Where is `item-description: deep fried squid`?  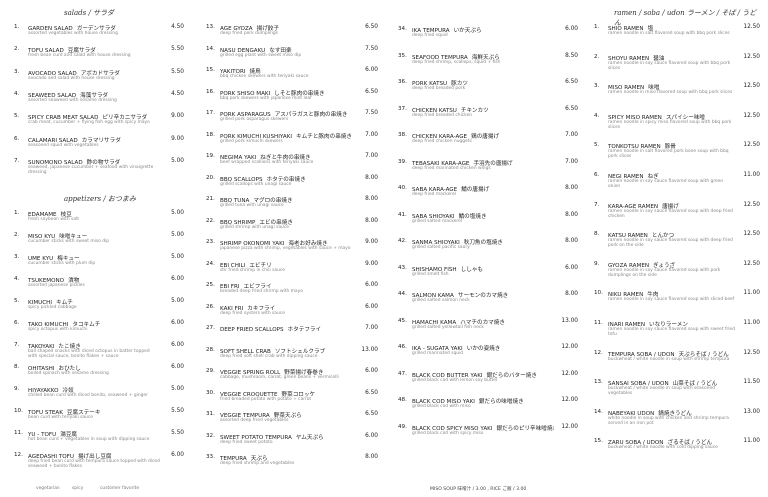 item-description: deep fried squid is located at coordinates (430, 35).